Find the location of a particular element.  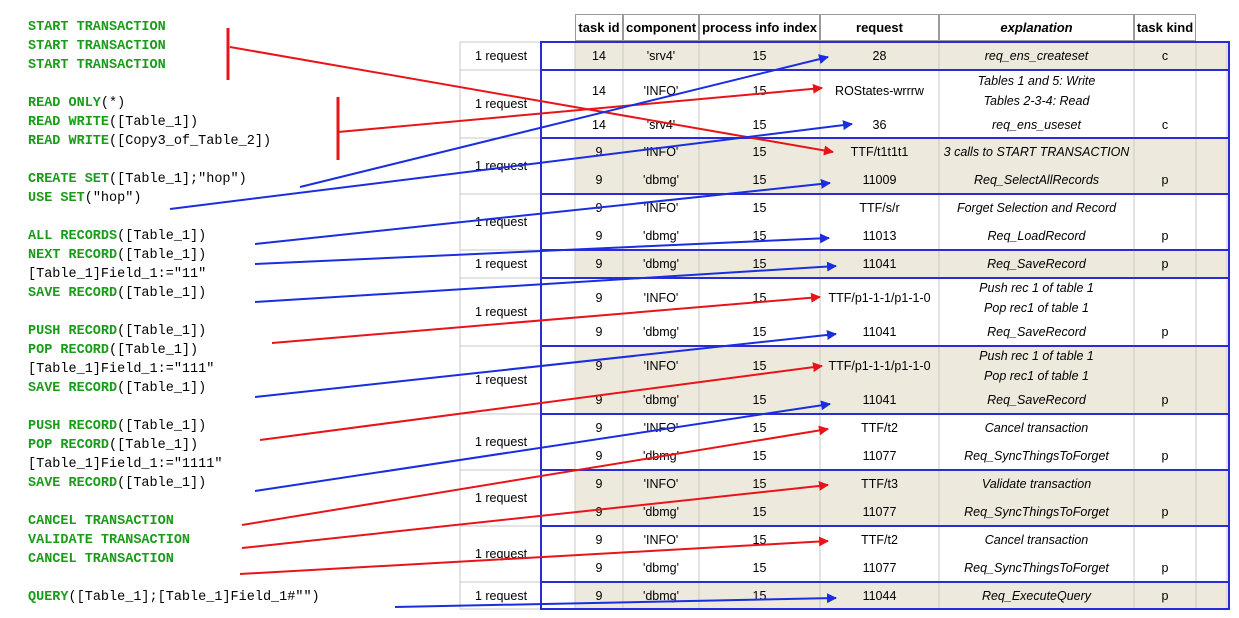

code-line: [Table_1]Field_1:="1111" is located at coordinates (125, 465).